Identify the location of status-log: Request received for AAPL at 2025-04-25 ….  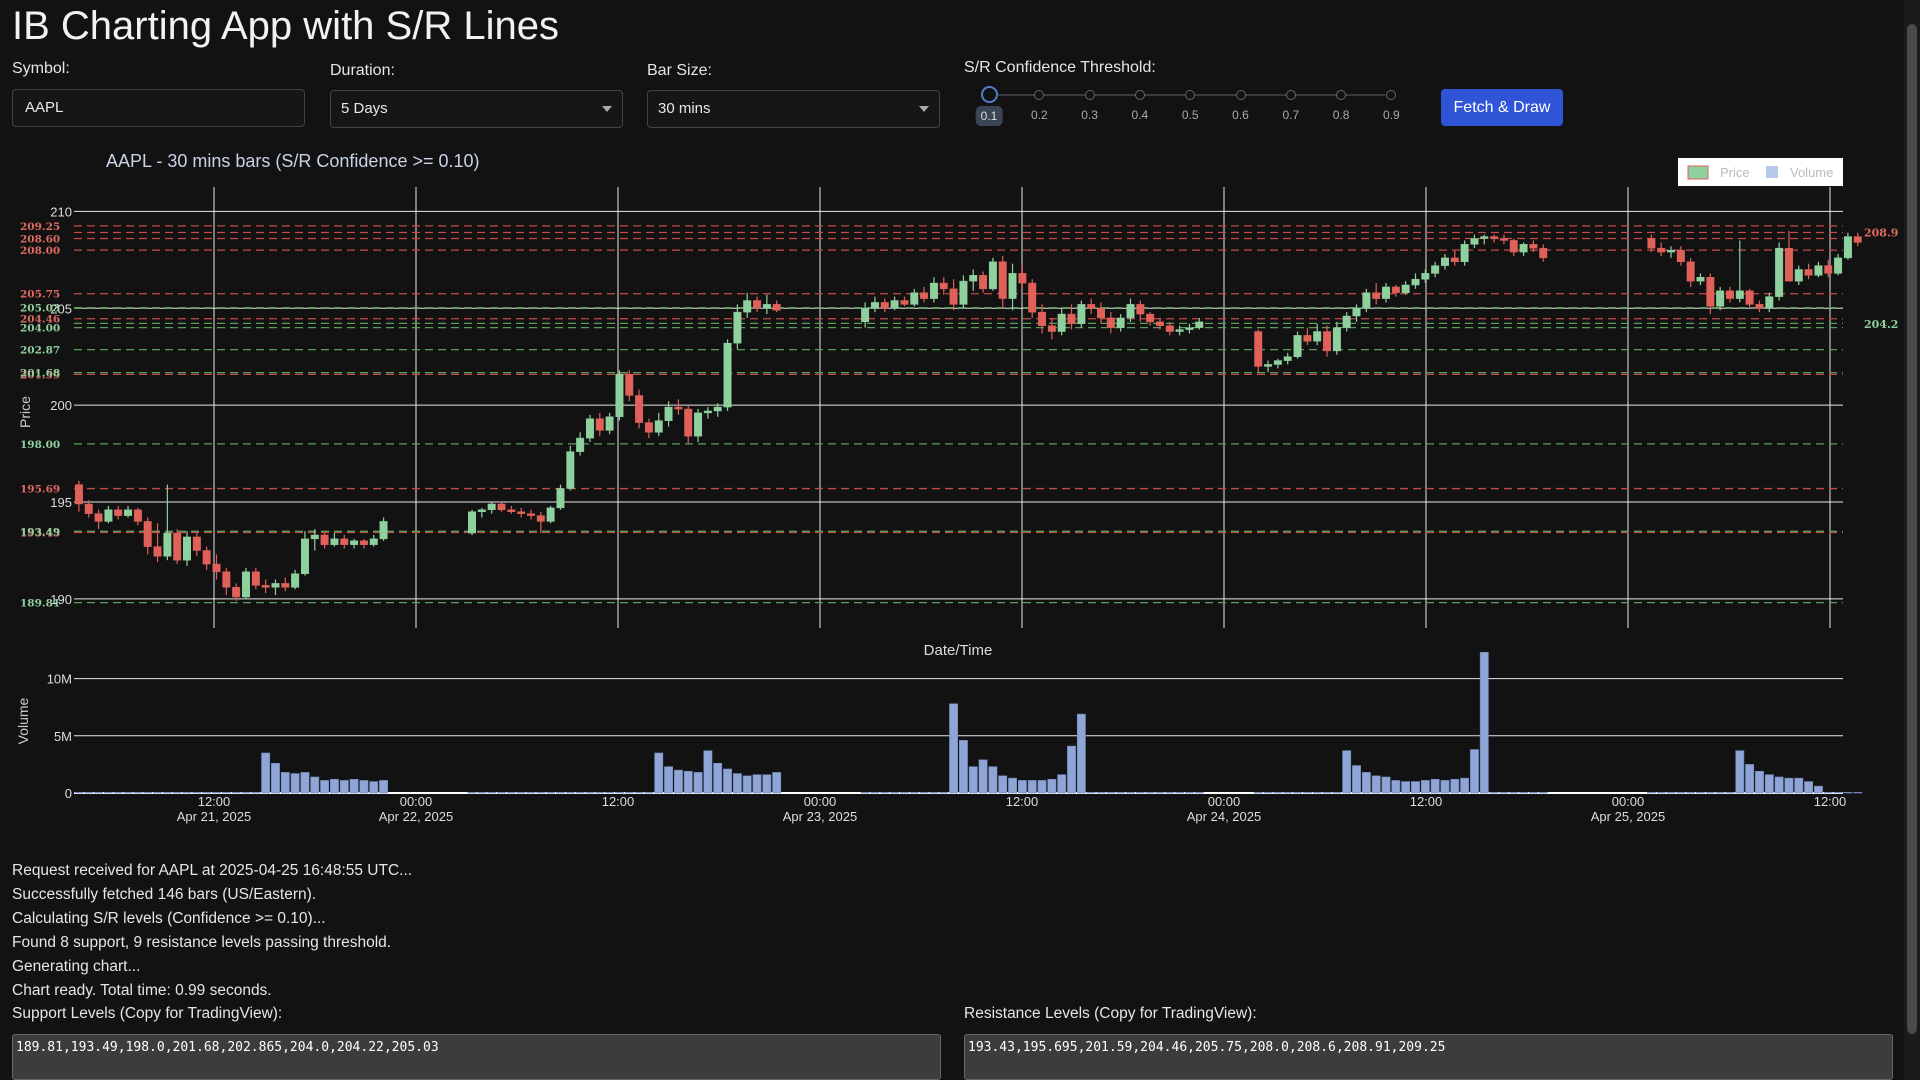
(212, 931).